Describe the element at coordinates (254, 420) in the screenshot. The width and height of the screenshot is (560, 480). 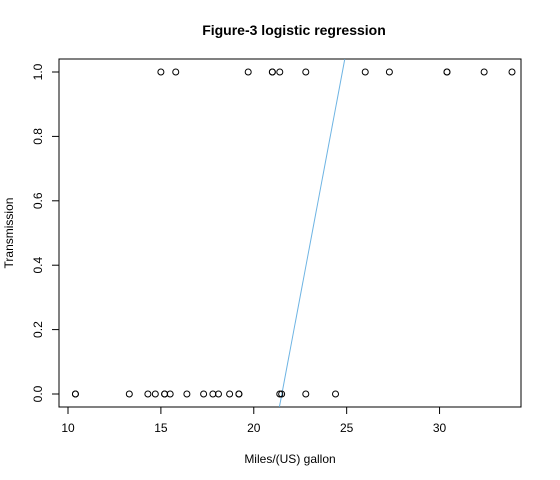
I see `x-axis: 10 15 20 25 30` at that location.